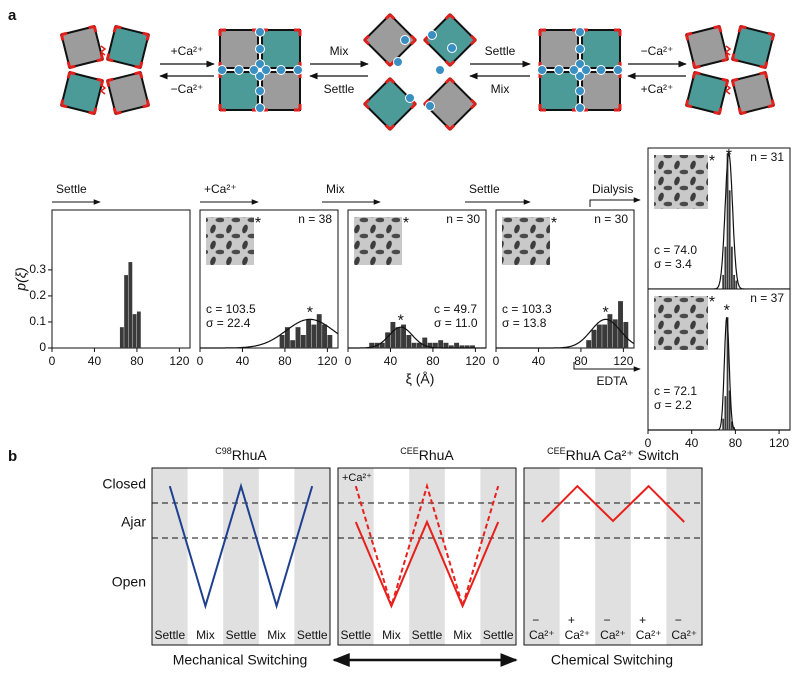 This screenshot has width=800, height=678. What do you see at coordinates (728, 50) in the screenshot?
I see `link` at bounding box center [728, 50].